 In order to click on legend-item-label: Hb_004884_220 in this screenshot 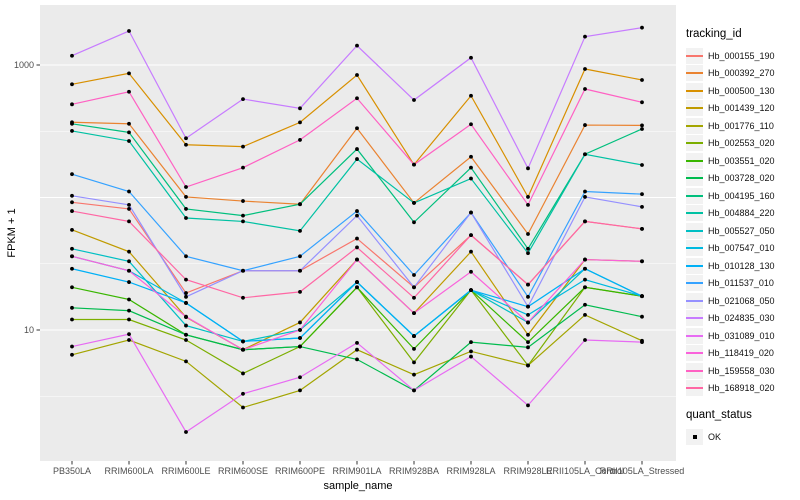, I will do `click(741, 213)`.